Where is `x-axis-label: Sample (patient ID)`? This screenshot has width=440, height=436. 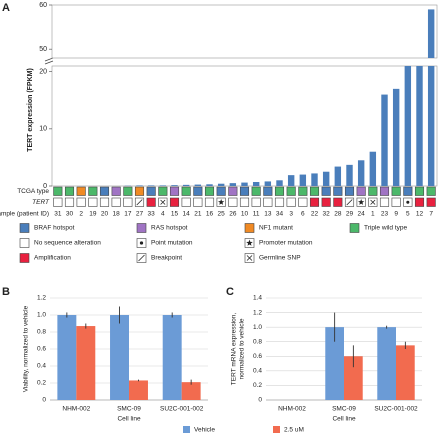
x-axis-label: Sample (patient ID) is located at coordinates (24, 214).